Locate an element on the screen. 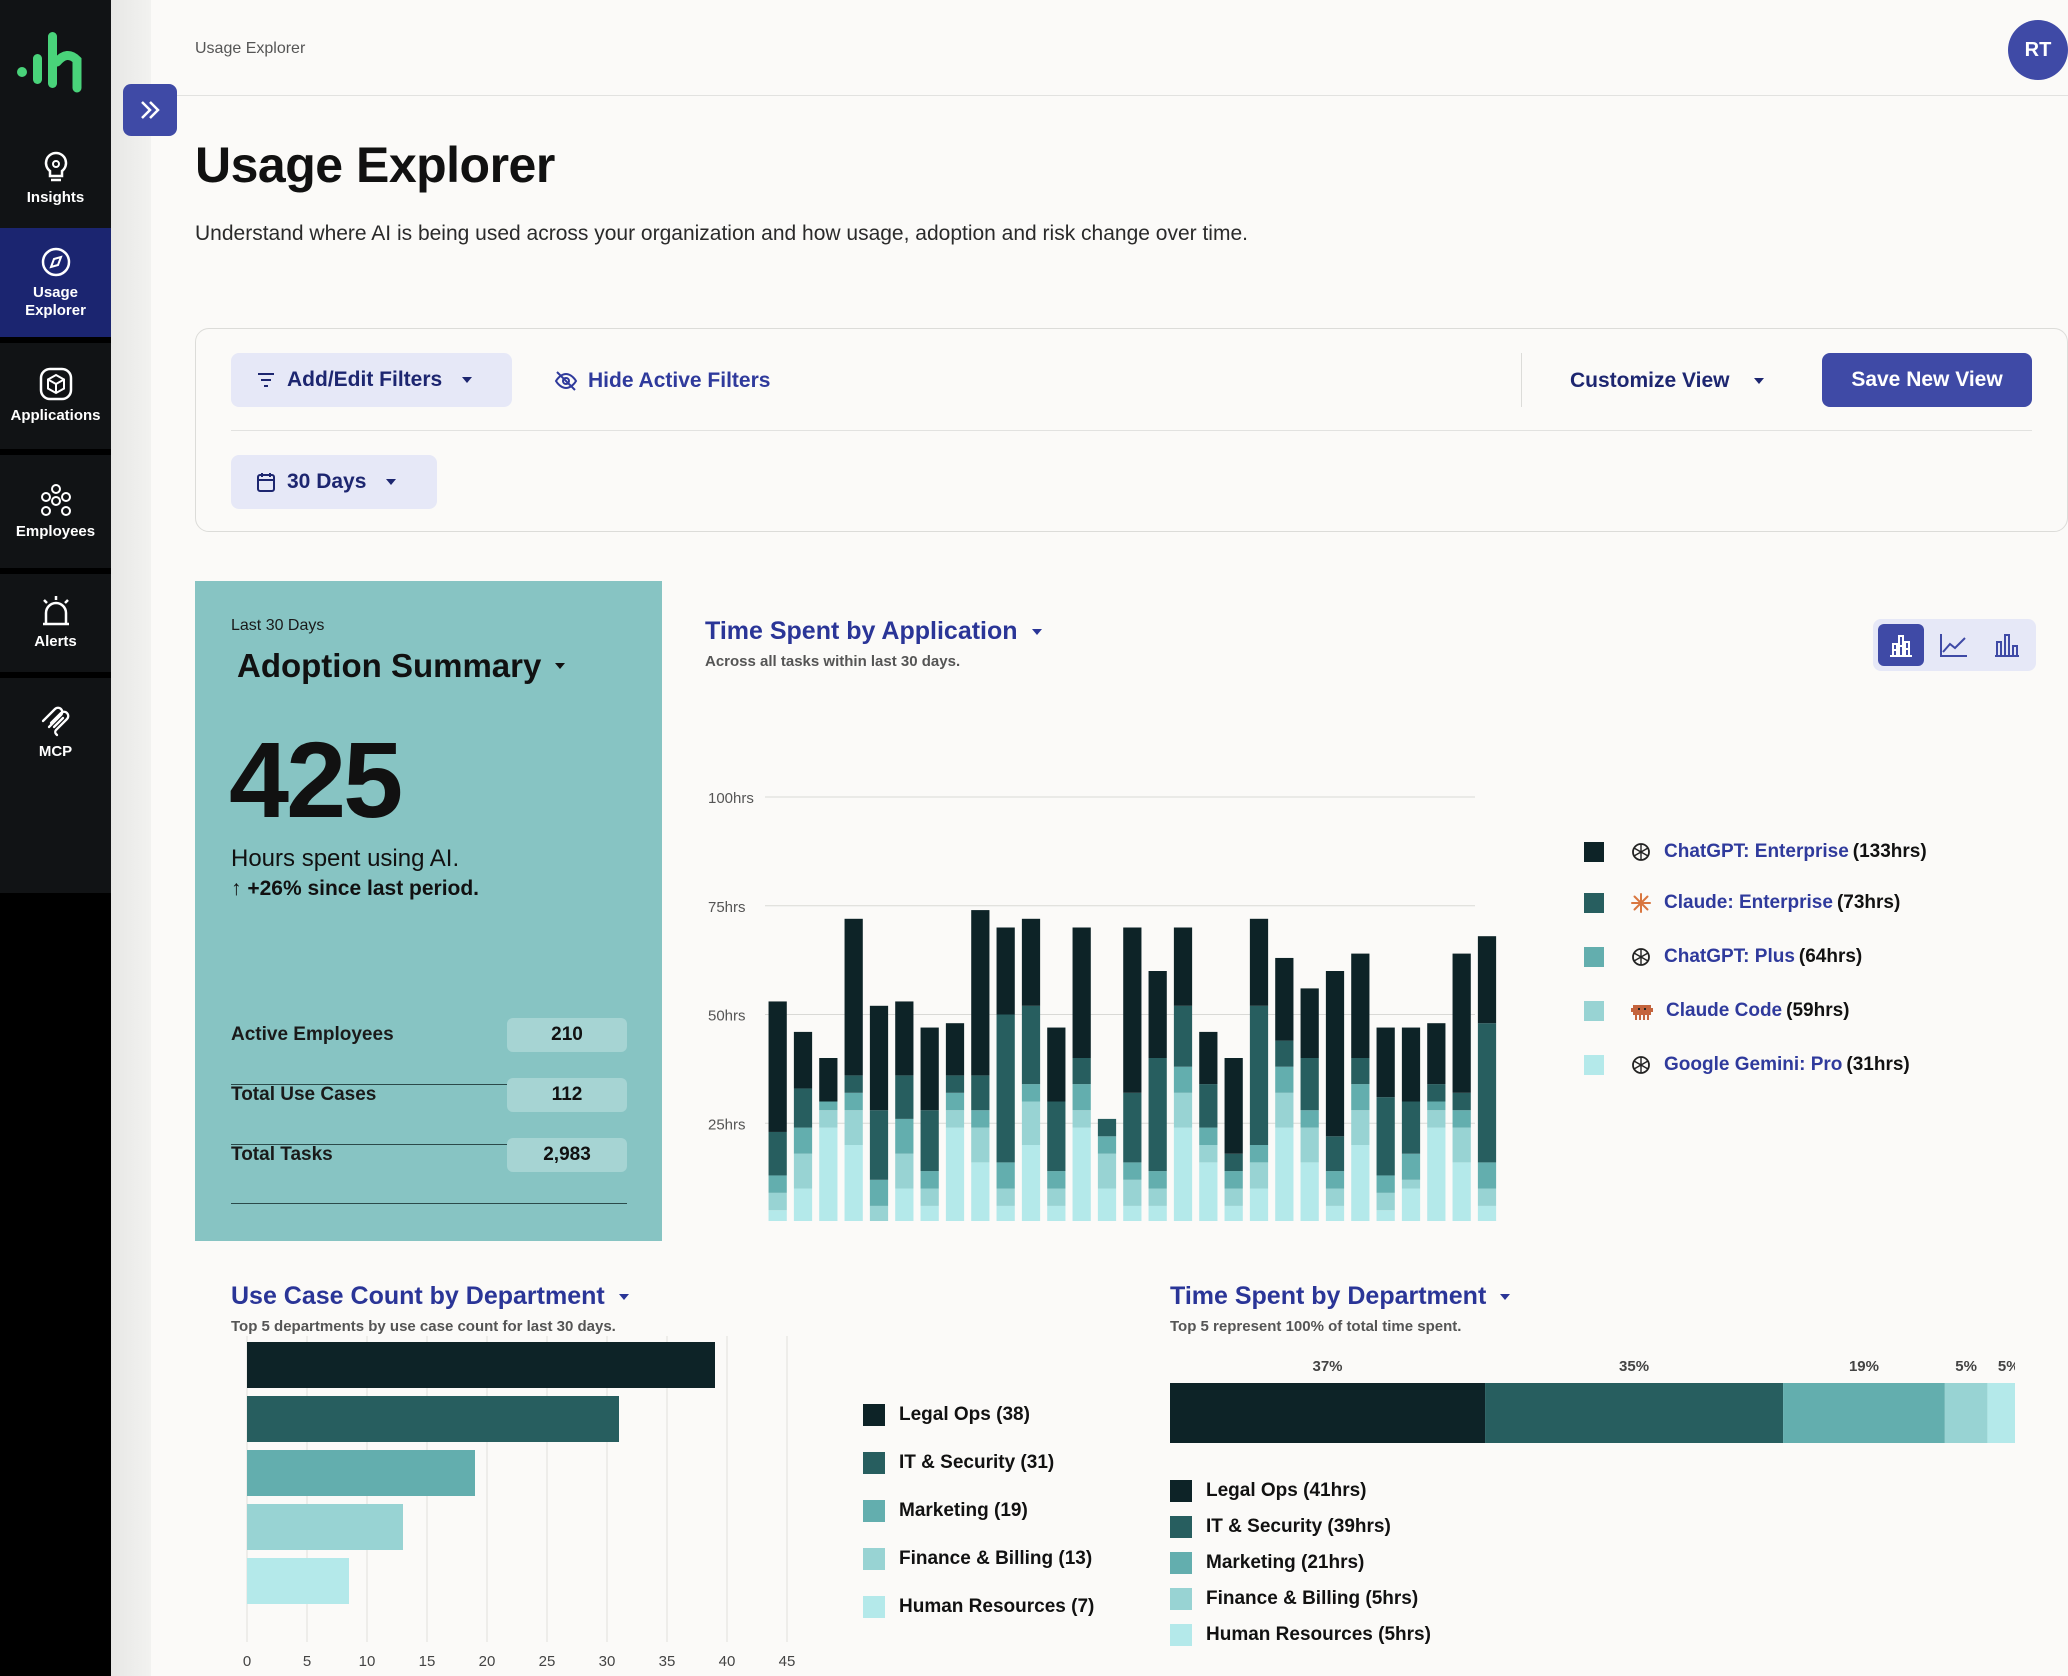  avatar: RT is located at coordinates (2038, 50).